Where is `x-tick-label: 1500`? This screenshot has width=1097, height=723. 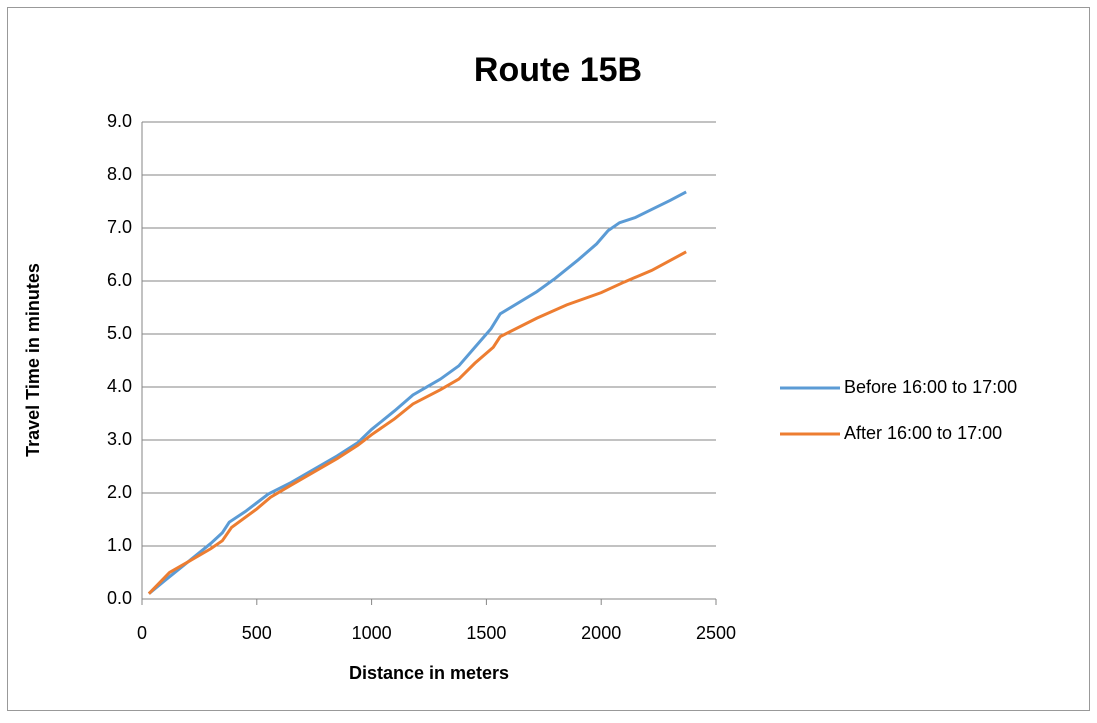 x-tick-label: 1500 is located at coordinates (486, 633).